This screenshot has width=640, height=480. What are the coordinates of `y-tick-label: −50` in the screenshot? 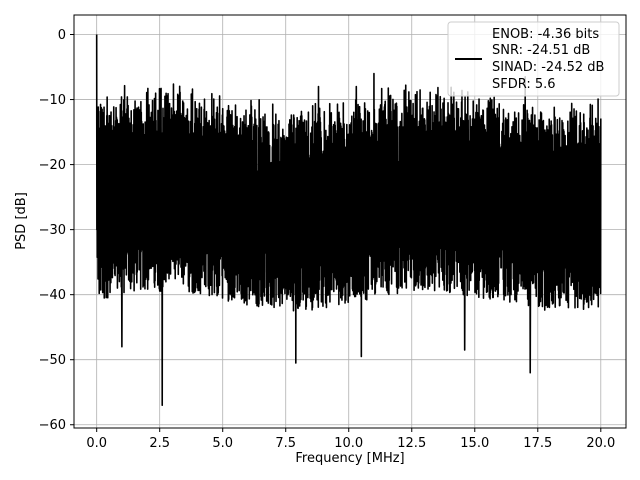 It's located at (52, 360).